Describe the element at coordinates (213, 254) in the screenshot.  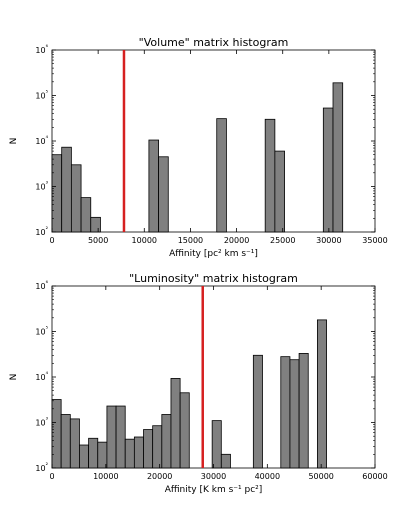
I see `x-axis-label: Affinity [pc² km s⁻¹]` at that location.